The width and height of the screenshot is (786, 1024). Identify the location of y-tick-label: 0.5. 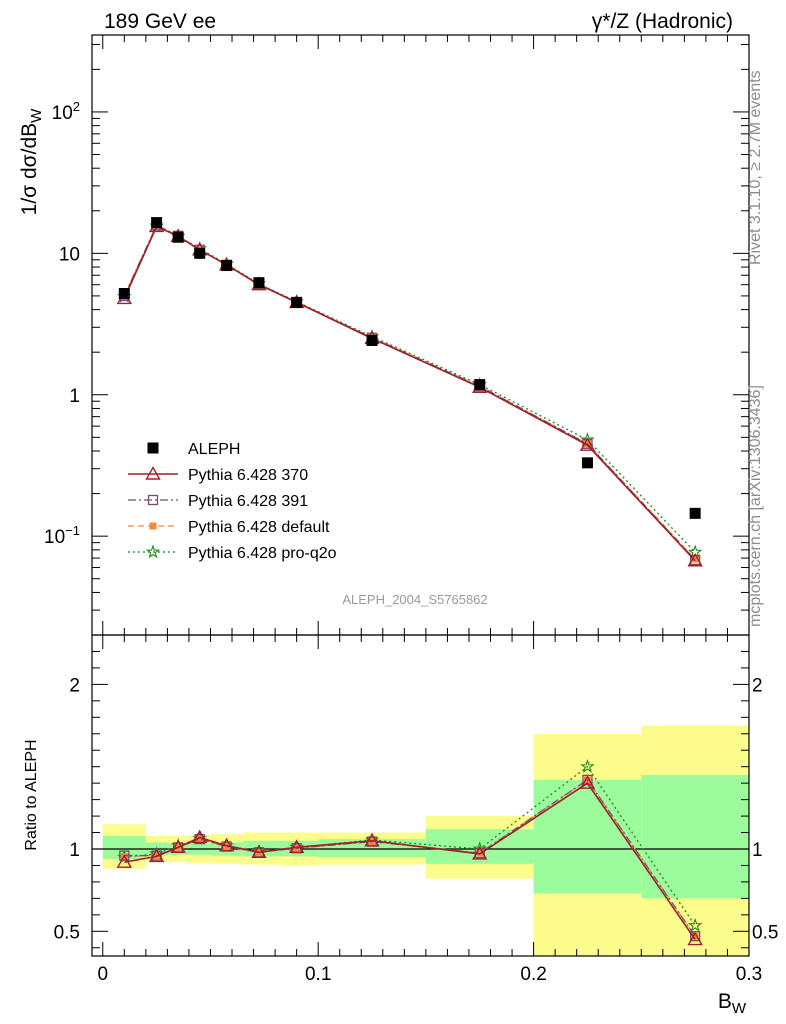
(67, 932).